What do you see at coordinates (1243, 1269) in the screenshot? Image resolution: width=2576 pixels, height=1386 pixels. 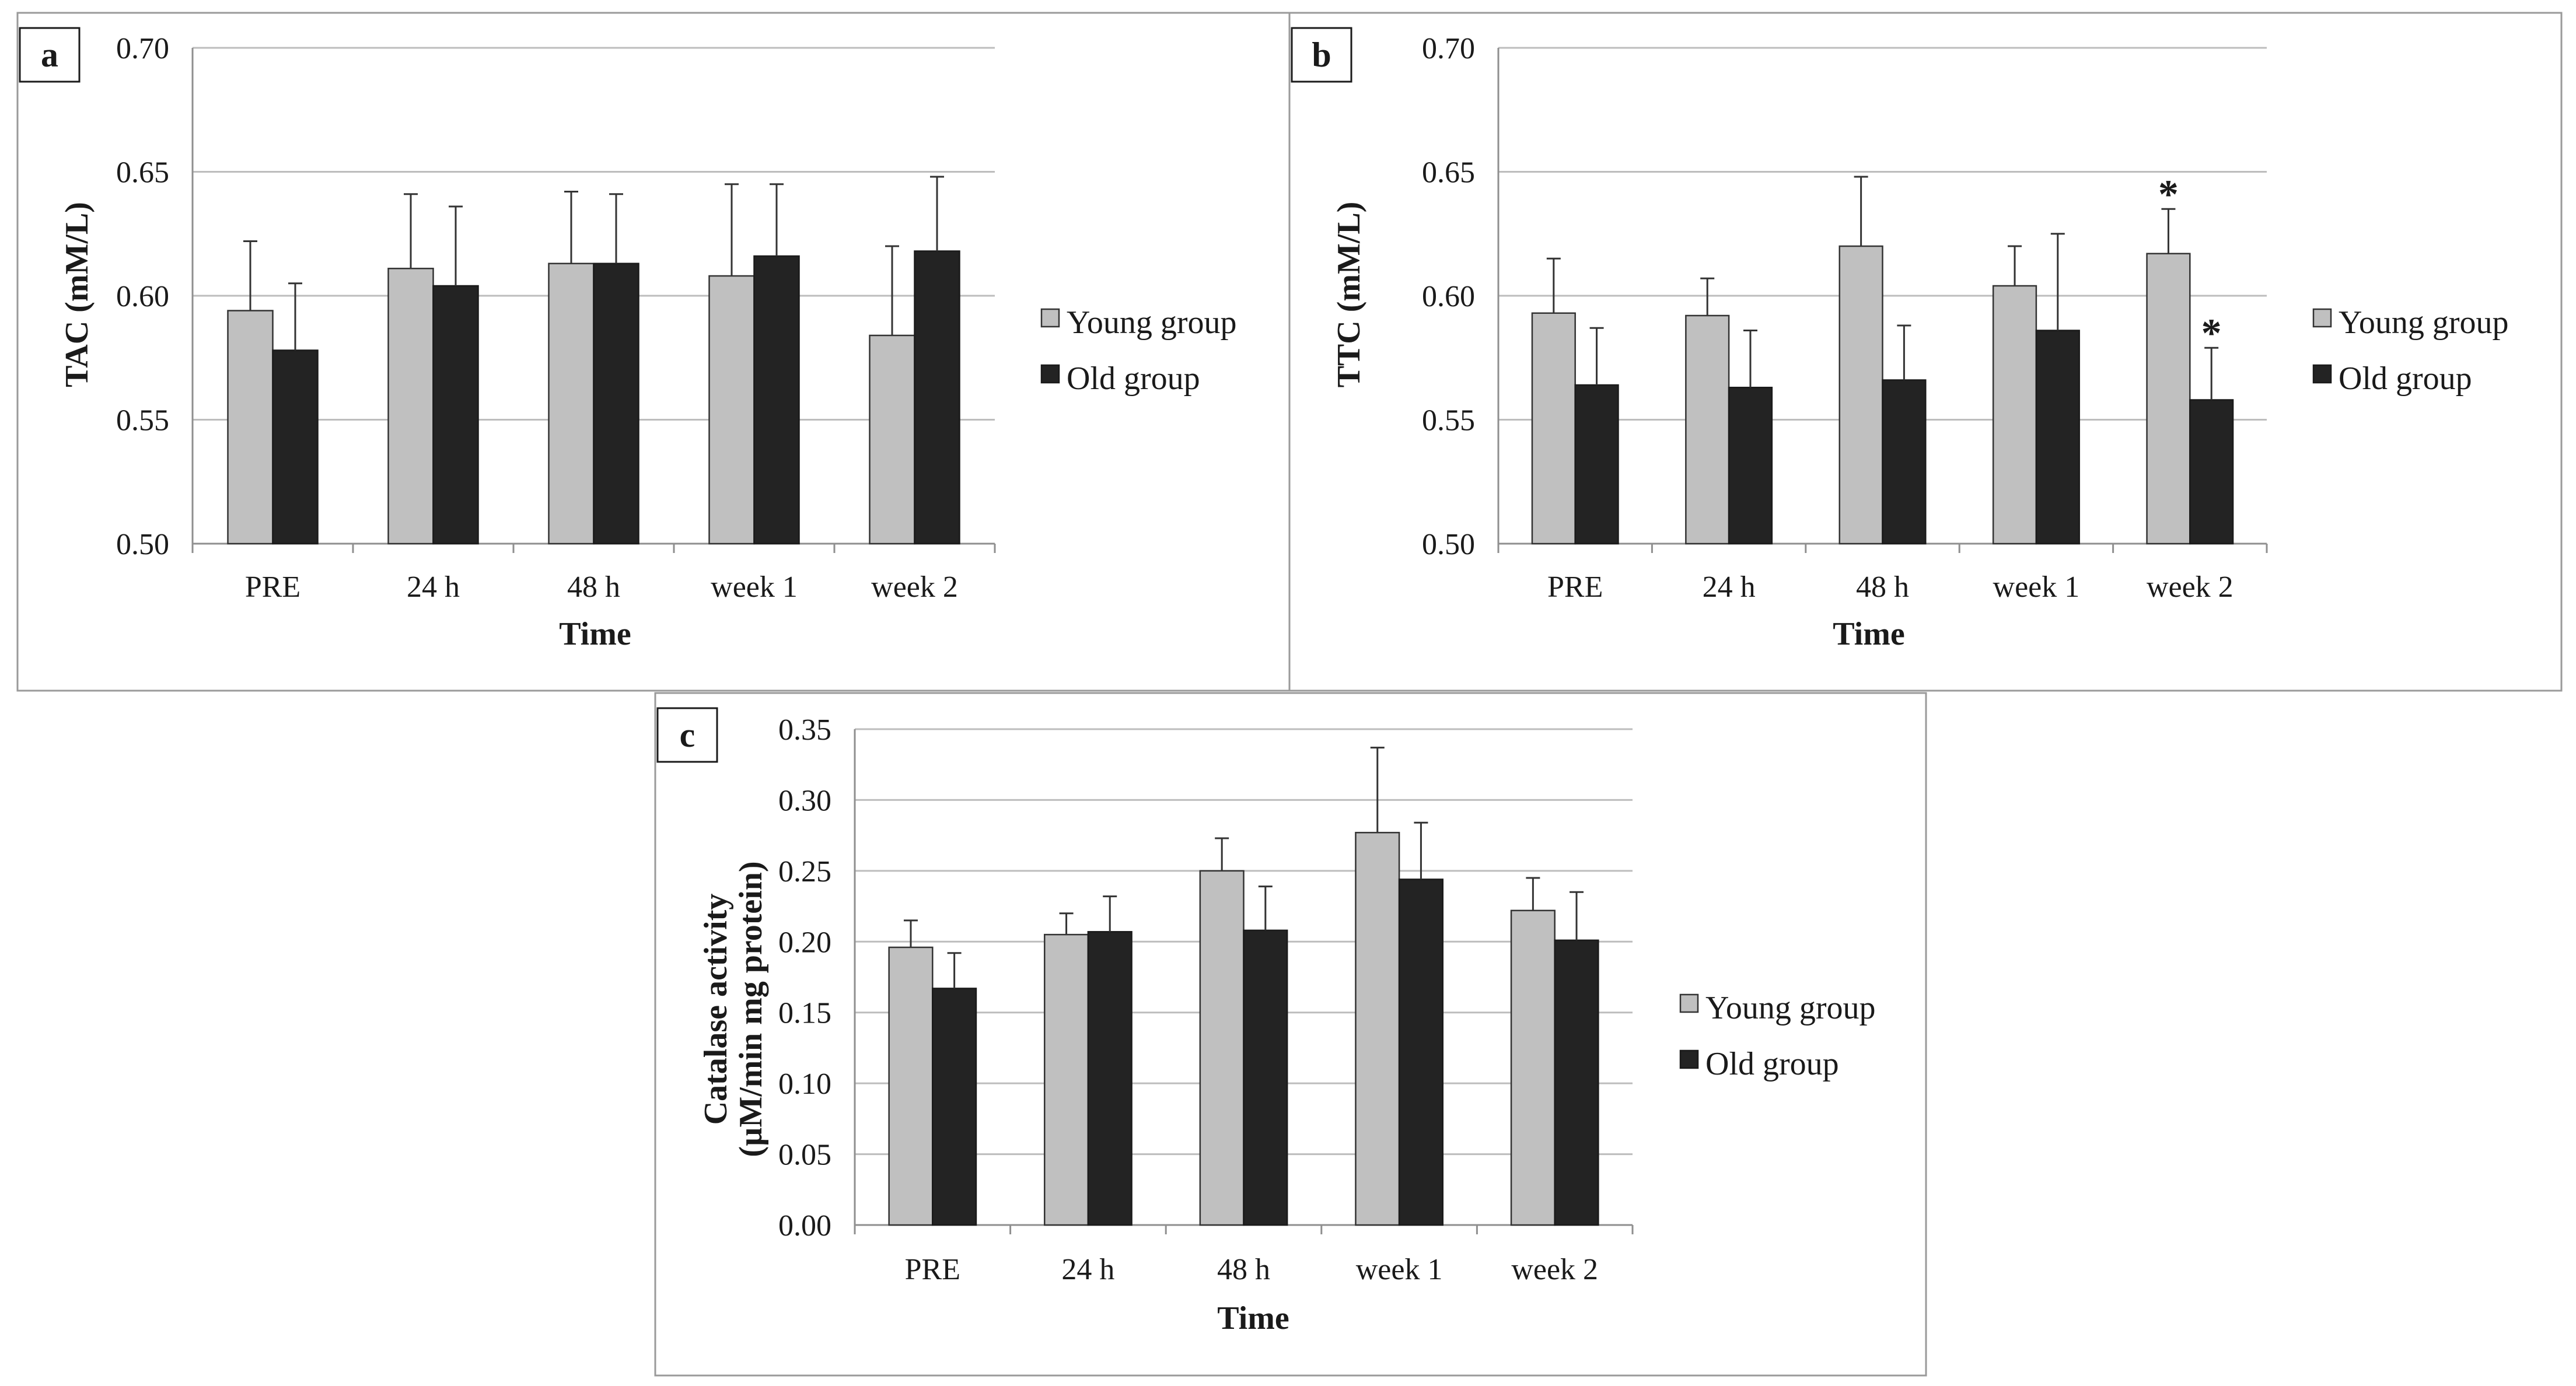 I see `panel-c-x-tick-label: 48 h` at bounding box center [1243, 1269].